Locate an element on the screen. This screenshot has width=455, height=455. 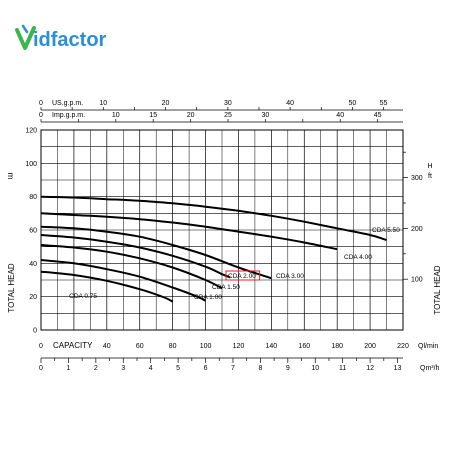
y-left-unit: m is located at coordinates (10, 176).